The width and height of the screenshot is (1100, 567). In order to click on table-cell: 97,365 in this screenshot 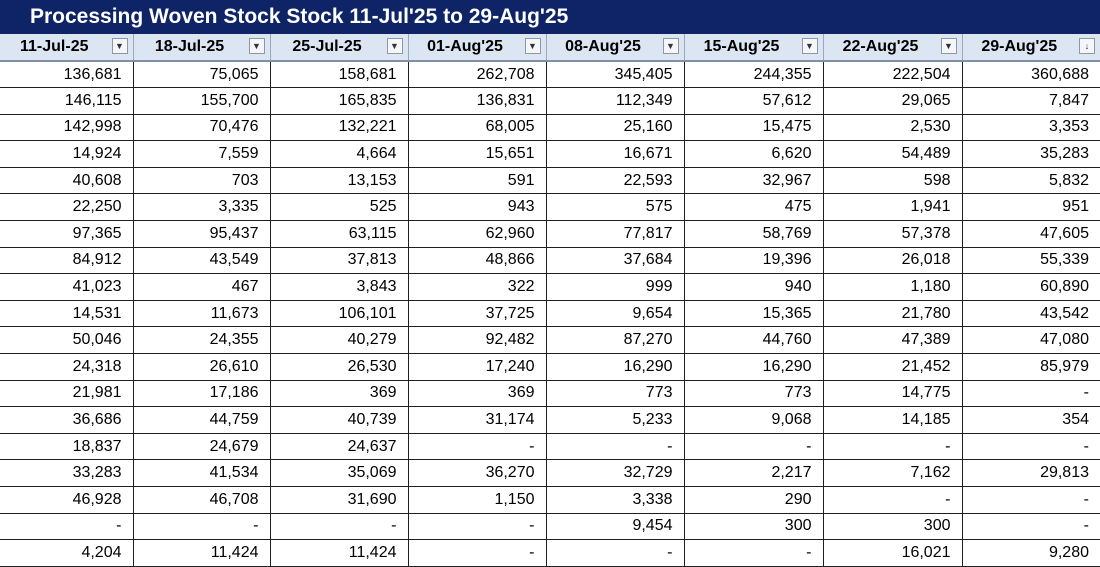, I will do `click(66, 234)`.